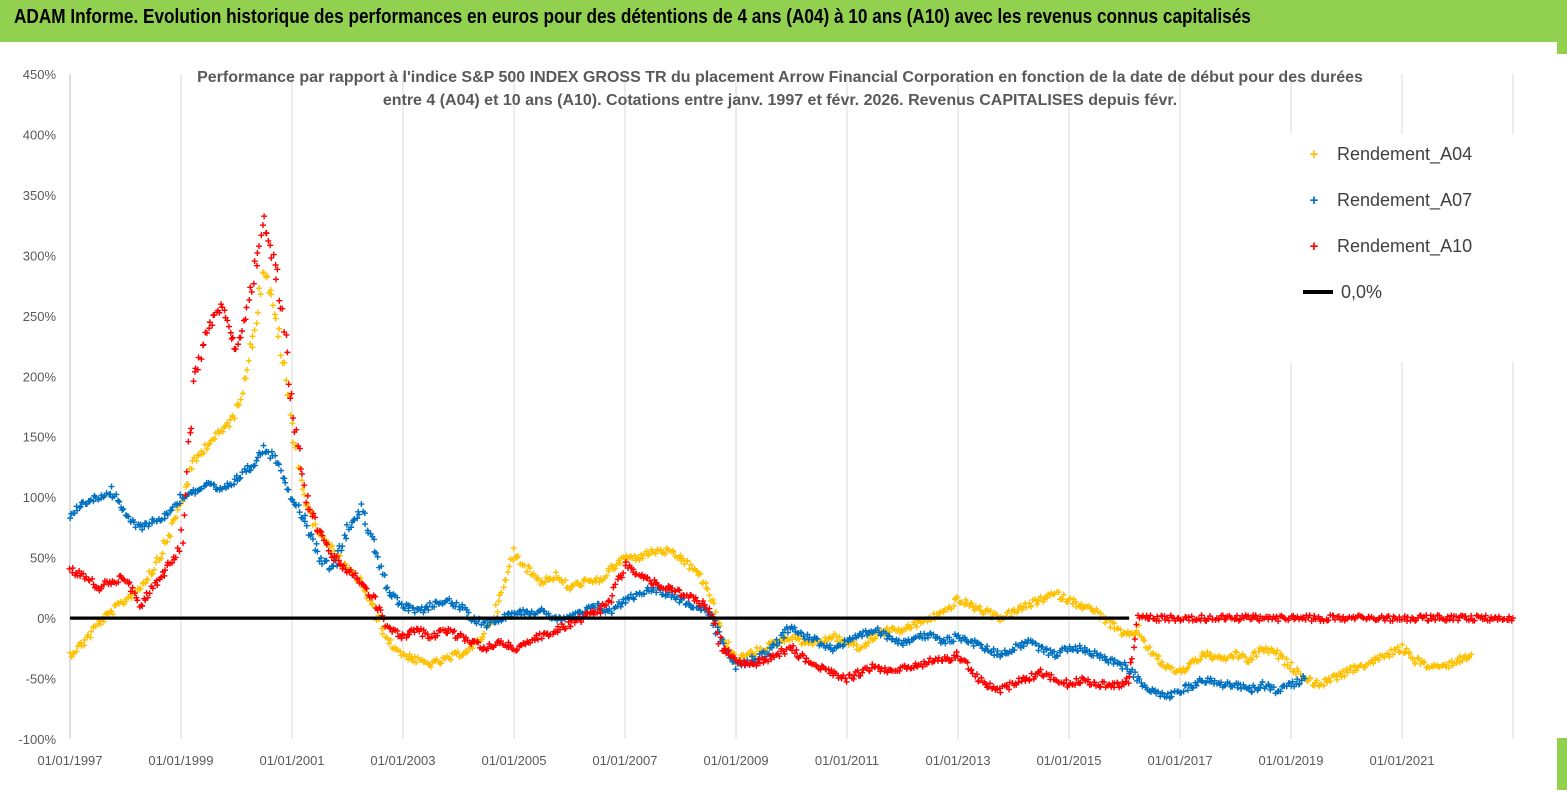 The height and width of the screenshot is (795, 1567). What do you see at coordinates (1402, 760) in the screenshot?
I see `x-tick-label: 01/01/2021` at bounding box center [1402, 760].